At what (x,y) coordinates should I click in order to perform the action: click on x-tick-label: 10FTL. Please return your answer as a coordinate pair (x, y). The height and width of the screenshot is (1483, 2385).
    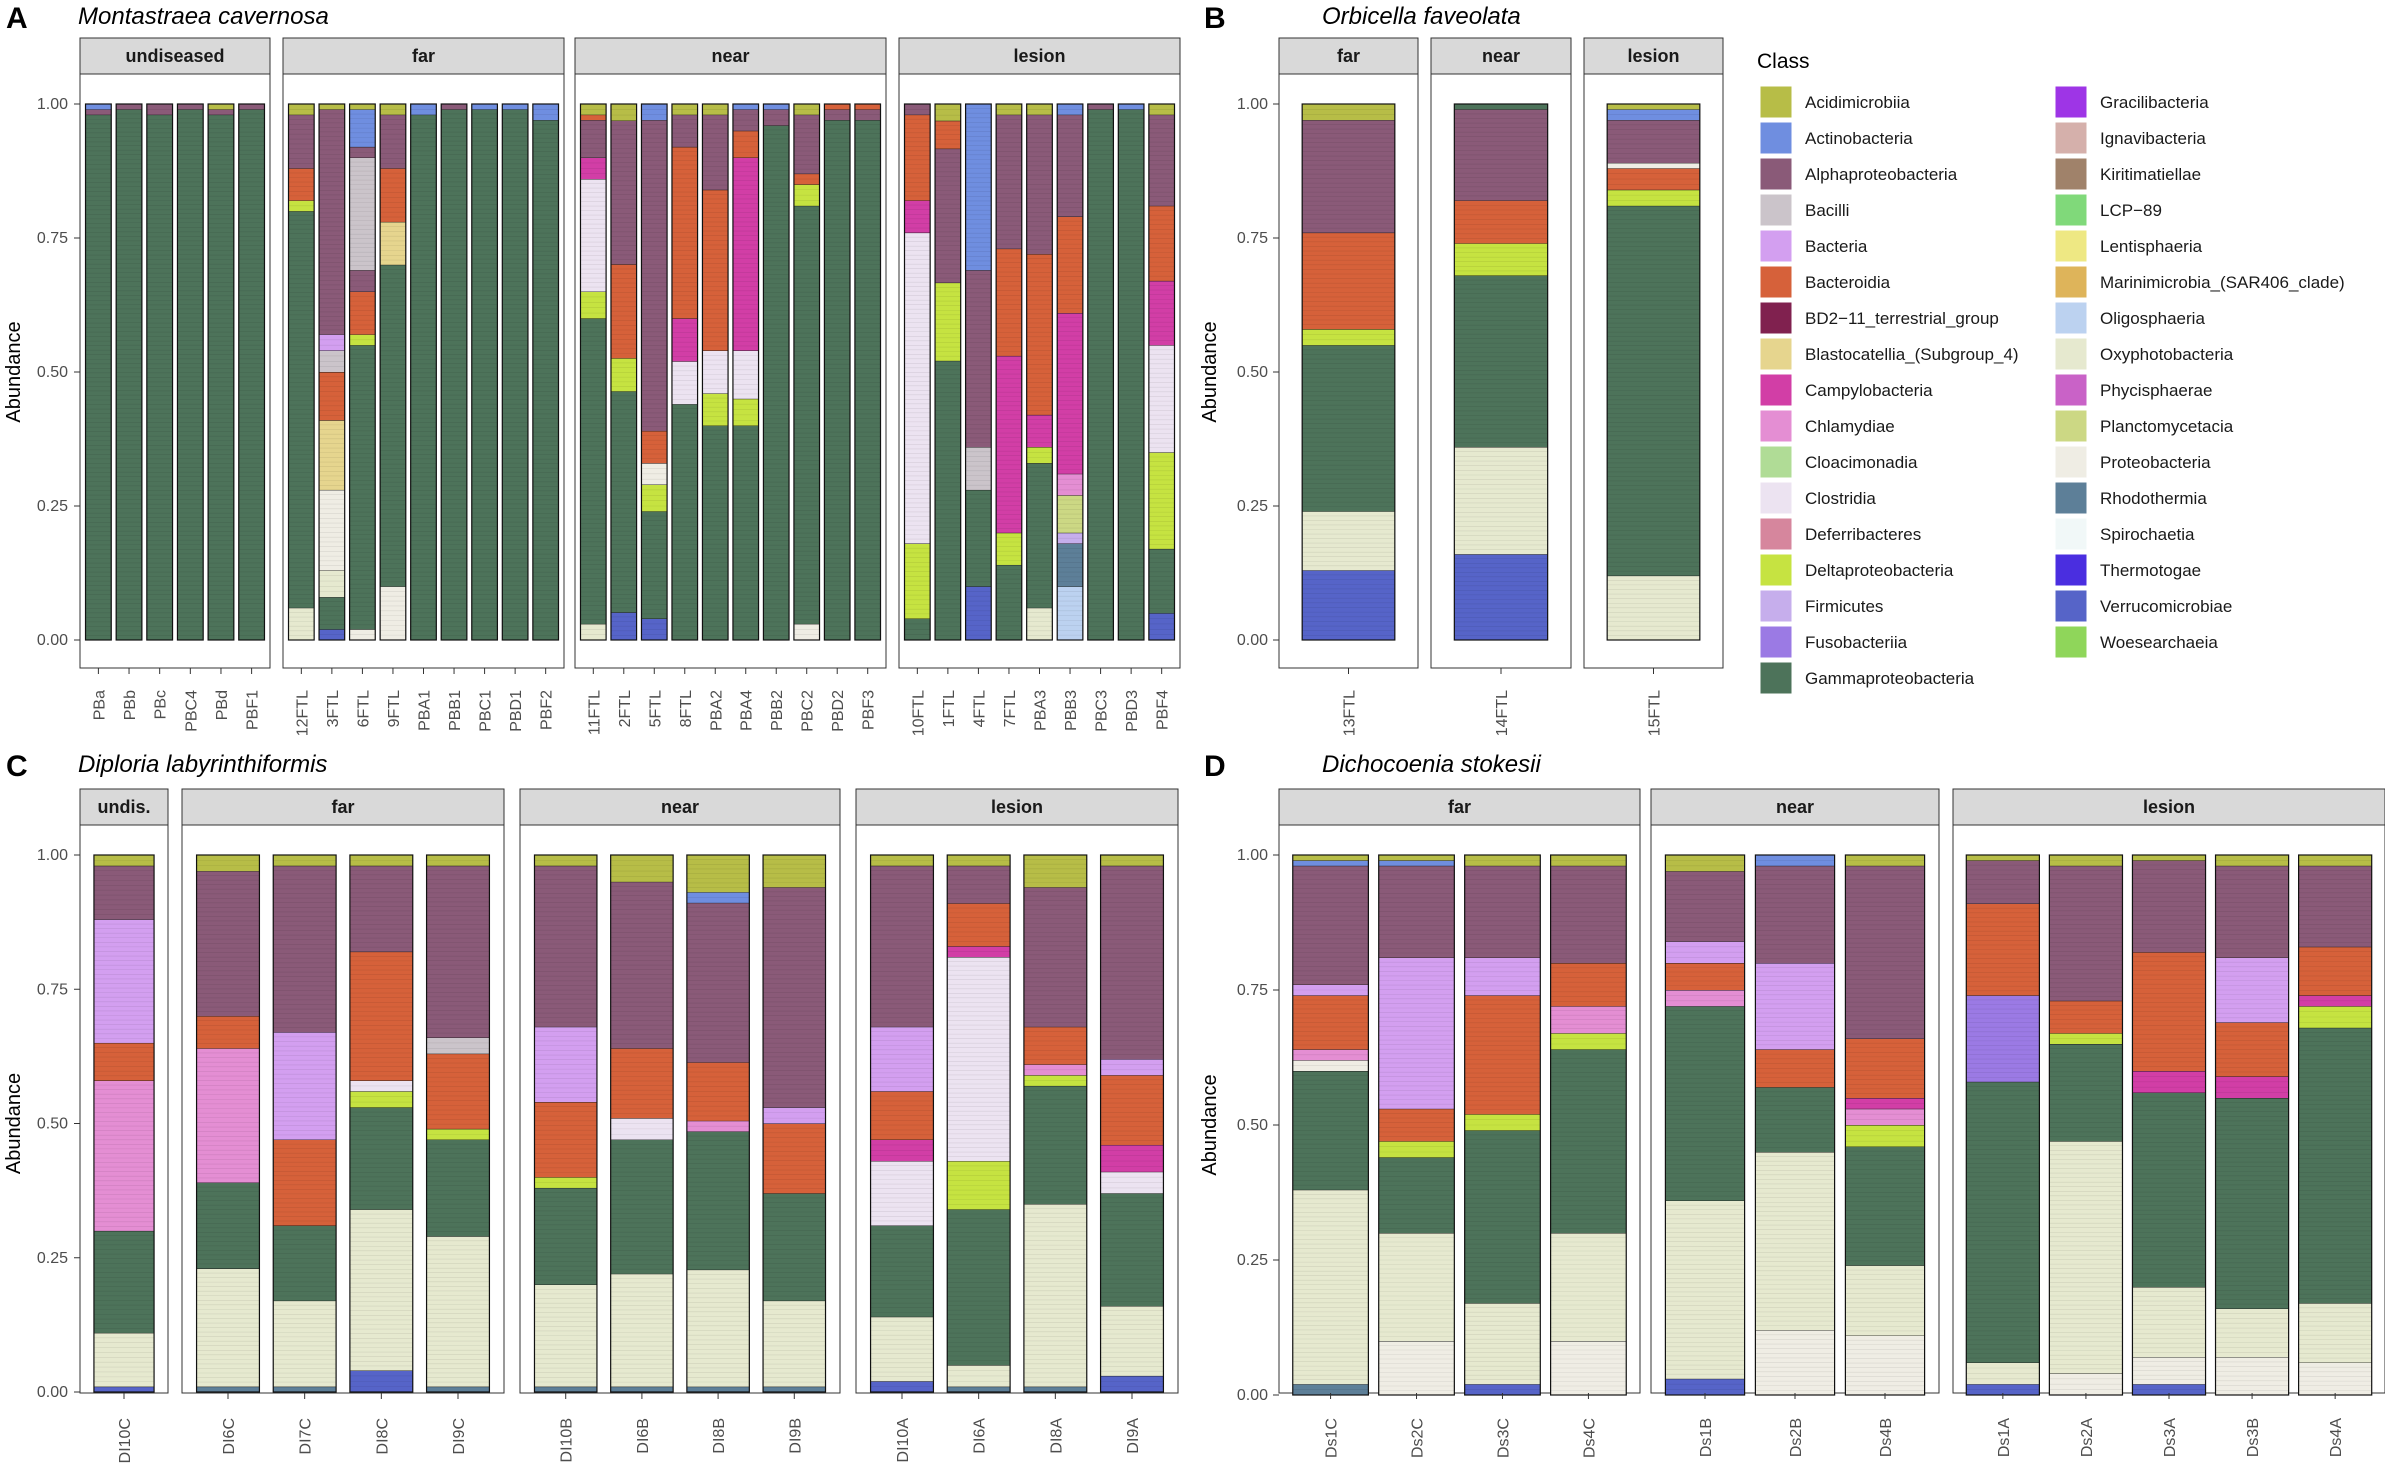
    Looking at the image, I should click on (918, 713).